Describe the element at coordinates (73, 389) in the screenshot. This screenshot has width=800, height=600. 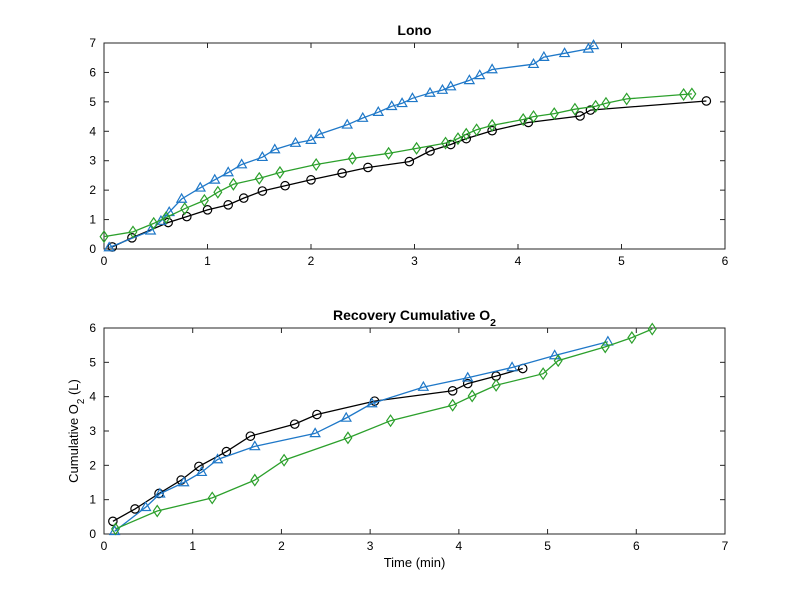
I see `y-axis-label-suffix: (L)` at that location.